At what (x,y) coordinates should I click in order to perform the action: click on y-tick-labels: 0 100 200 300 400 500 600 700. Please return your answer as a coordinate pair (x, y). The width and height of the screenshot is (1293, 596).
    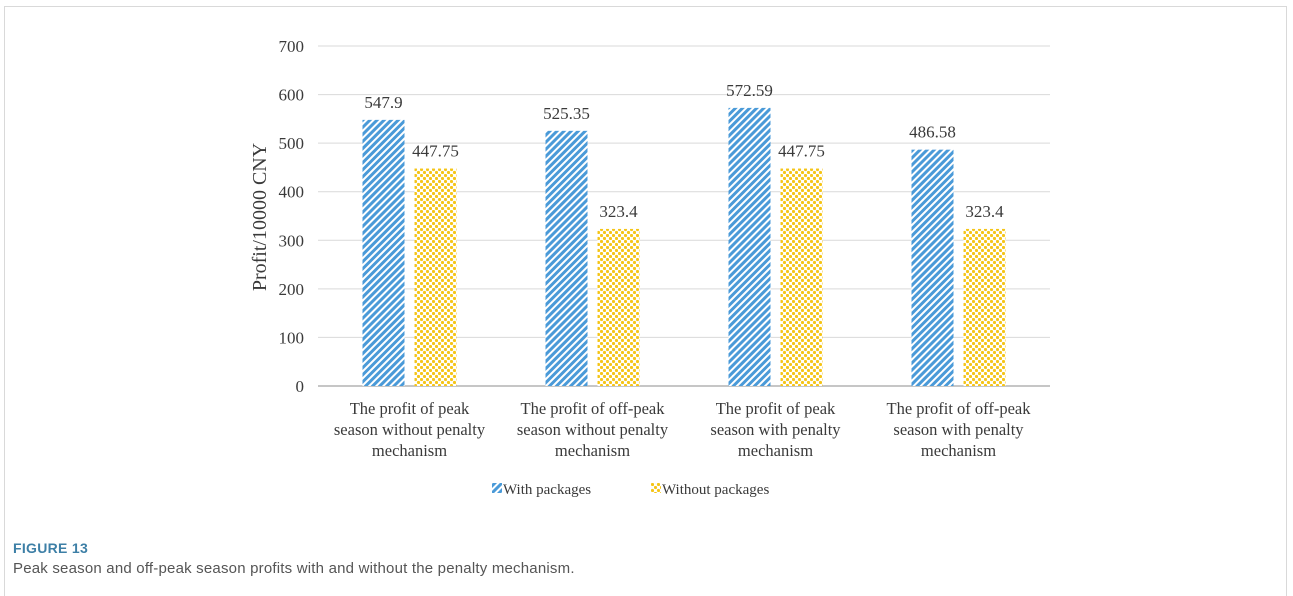
    Looking at the image, I should click on (292, 216).